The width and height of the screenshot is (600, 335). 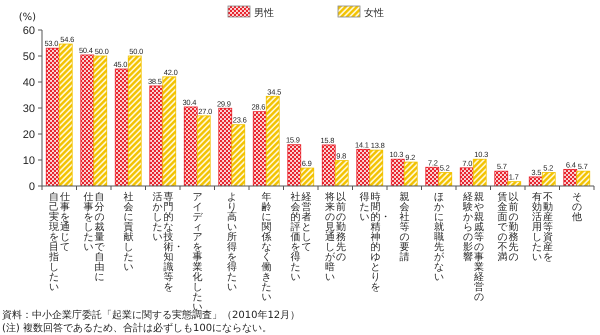 I want to click on category-label: 親や親戚等の事業経営の経験からの影響, so click(x=473, y=247).